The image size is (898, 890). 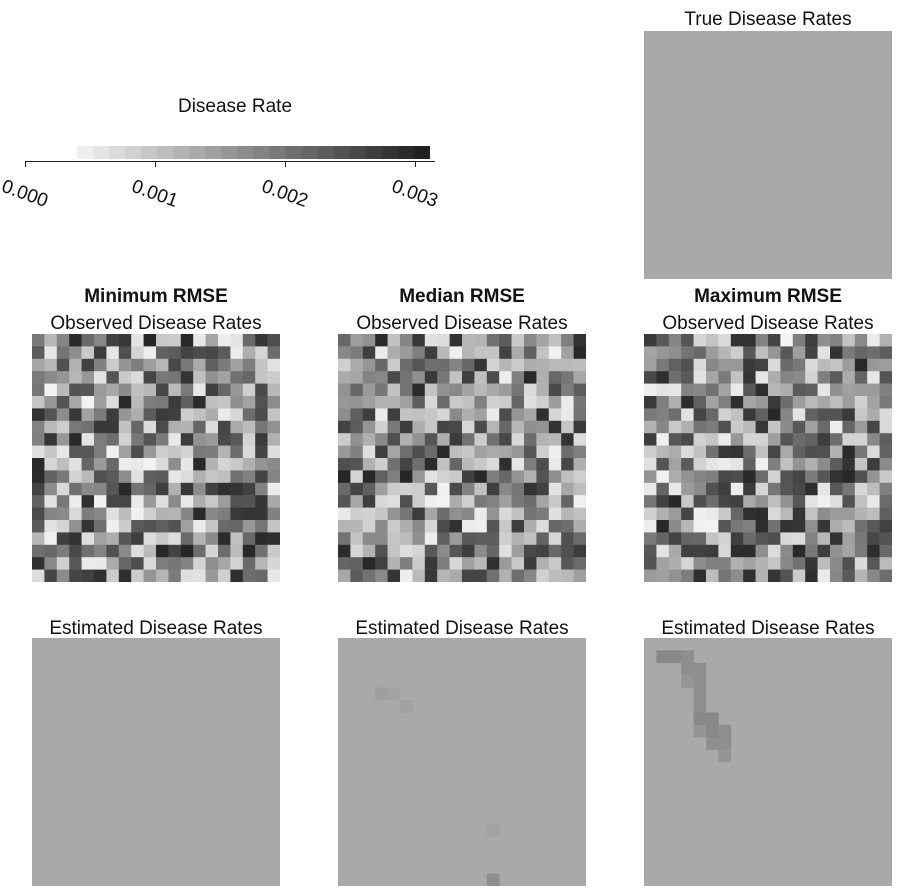 I want to click on colorbar-tick, so click(x=285, y=164).